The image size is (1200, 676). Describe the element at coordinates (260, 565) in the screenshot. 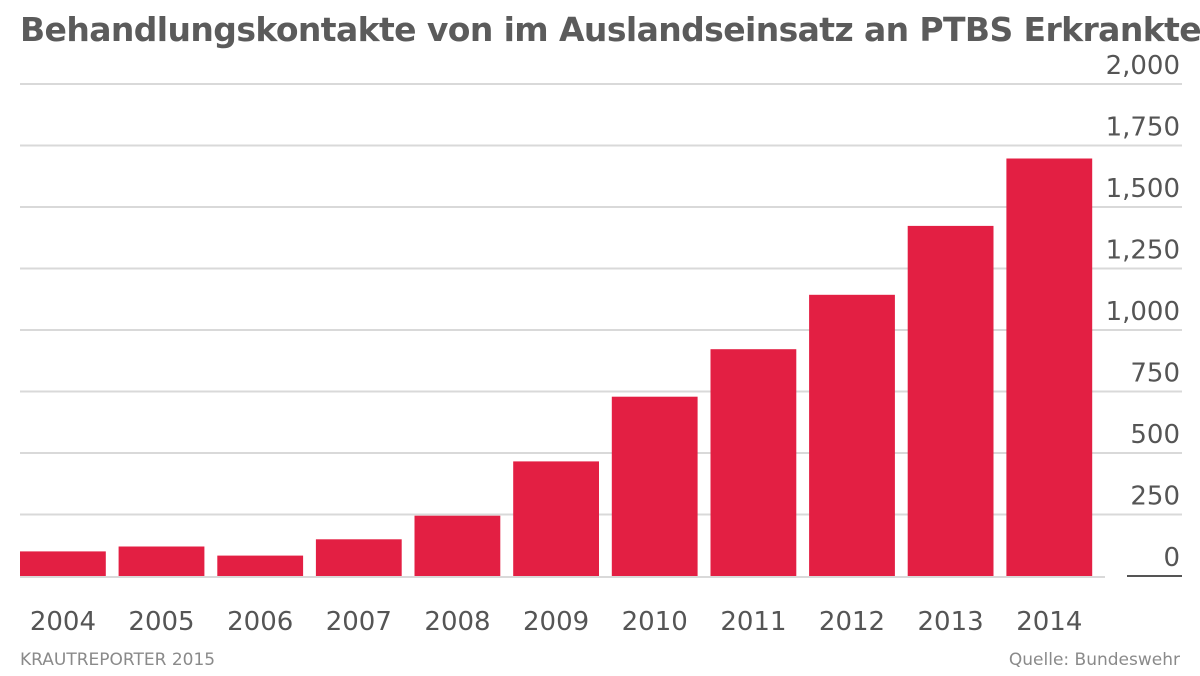

I see `bar-2006` at that location.